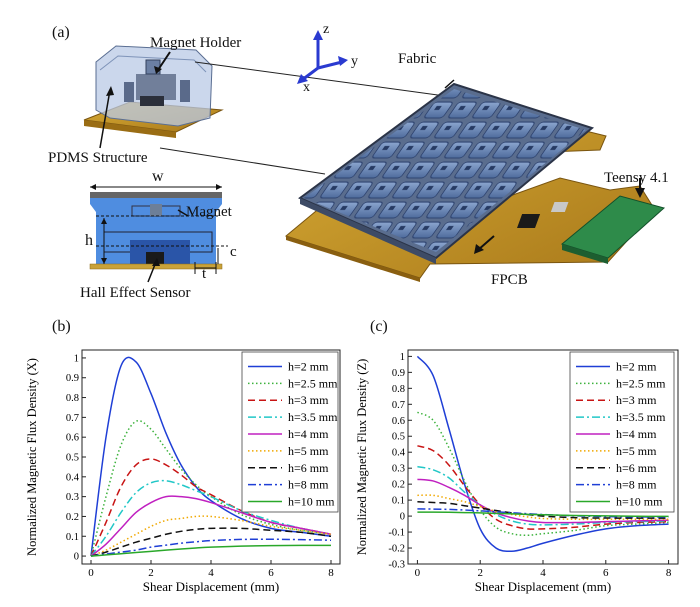 The height and width of the screenshot is (607, 700). Describe the element at coordinates (153, 91) in the screenshot. I see `sensor-module-3d` at that location.